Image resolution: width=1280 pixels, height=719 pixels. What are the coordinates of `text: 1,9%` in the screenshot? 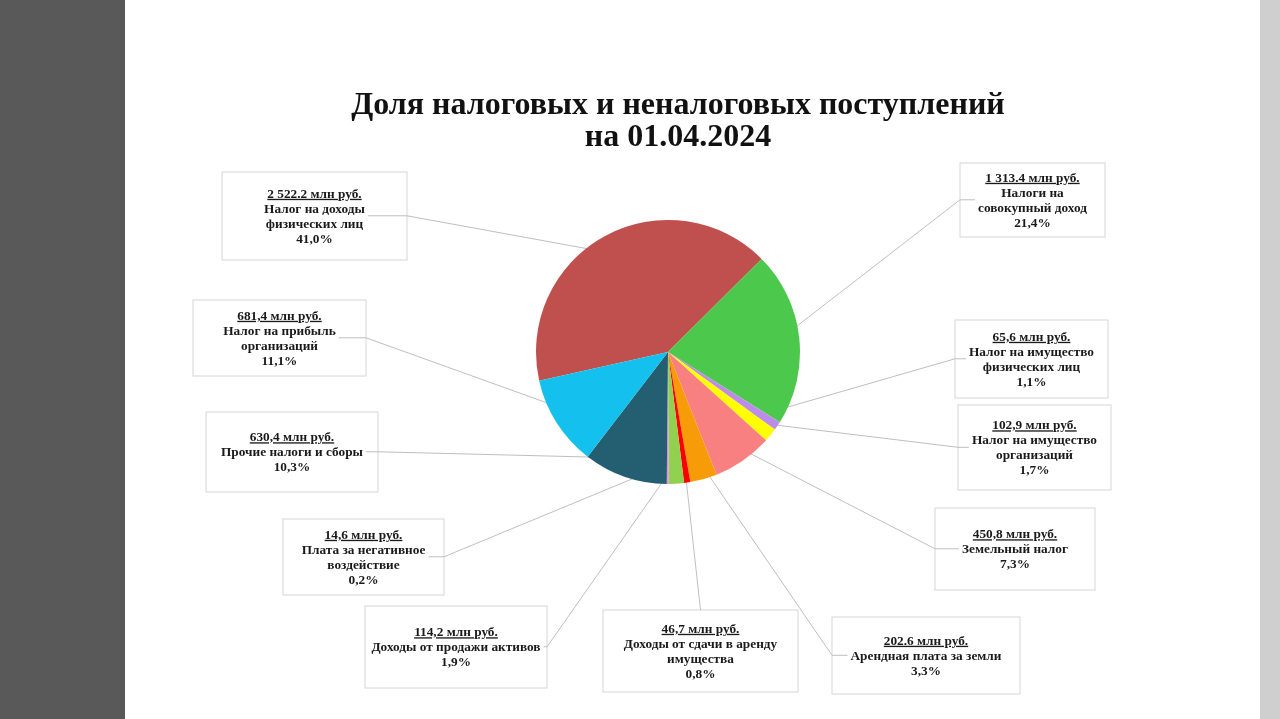 It's located at (456, 662).